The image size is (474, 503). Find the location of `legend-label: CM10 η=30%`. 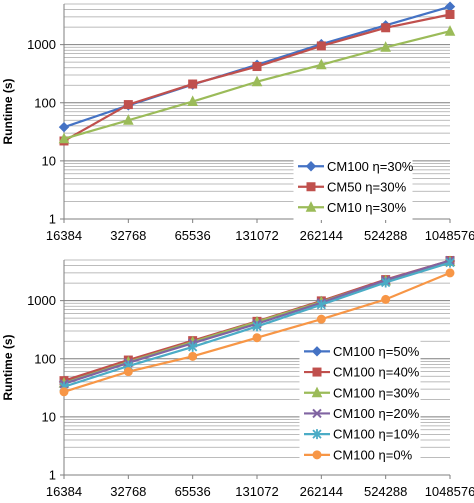

legend-label: CM10 η=30% is located at coordinates (367, 207).